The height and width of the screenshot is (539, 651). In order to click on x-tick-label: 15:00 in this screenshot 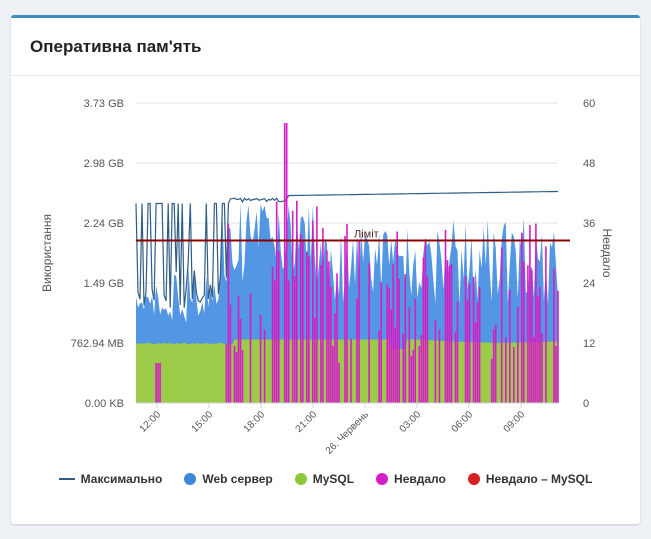, I will do `click(203, 422)`.